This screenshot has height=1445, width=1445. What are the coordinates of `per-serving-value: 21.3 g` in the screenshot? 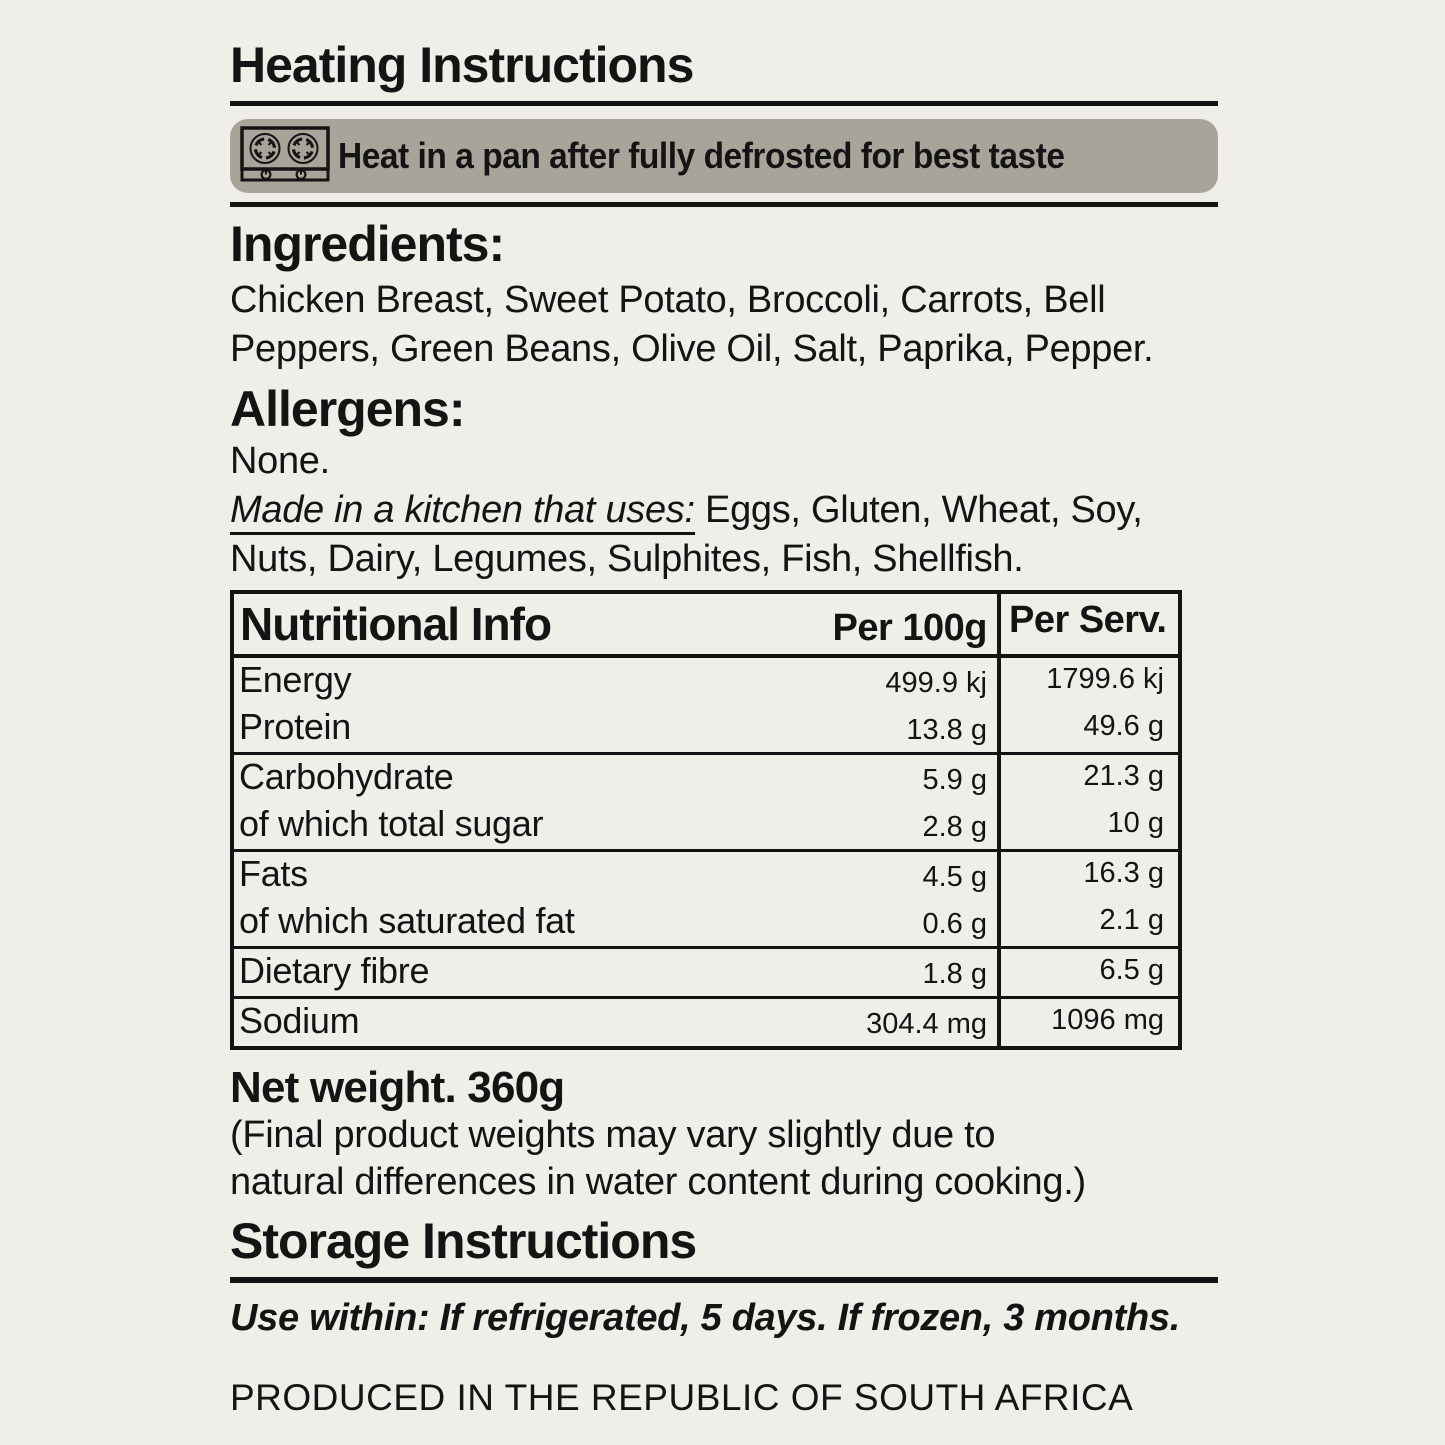 It's located at (1123, 775).